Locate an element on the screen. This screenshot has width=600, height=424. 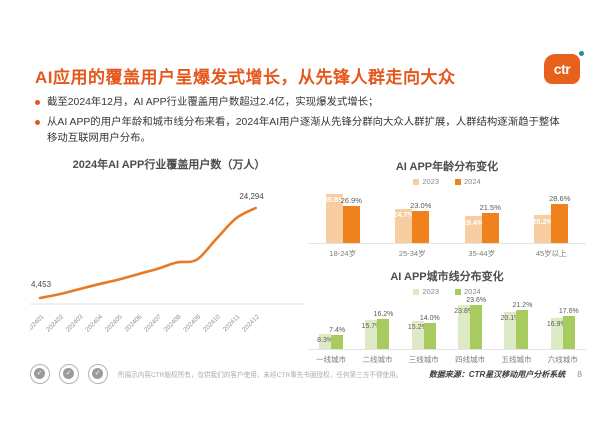
x-tick-label: 202409 is located at coordinates (192, 323).